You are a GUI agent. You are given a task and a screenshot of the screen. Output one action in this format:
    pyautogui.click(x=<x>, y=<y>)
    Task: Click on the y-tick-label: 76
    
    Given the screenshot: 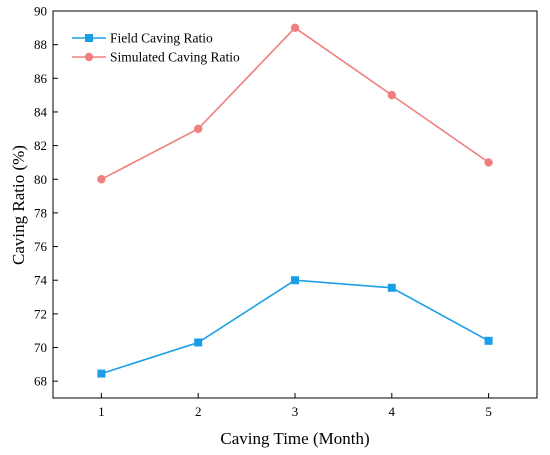 What is the action you would take?
    pyautogui.click(x=41, y=246)
    